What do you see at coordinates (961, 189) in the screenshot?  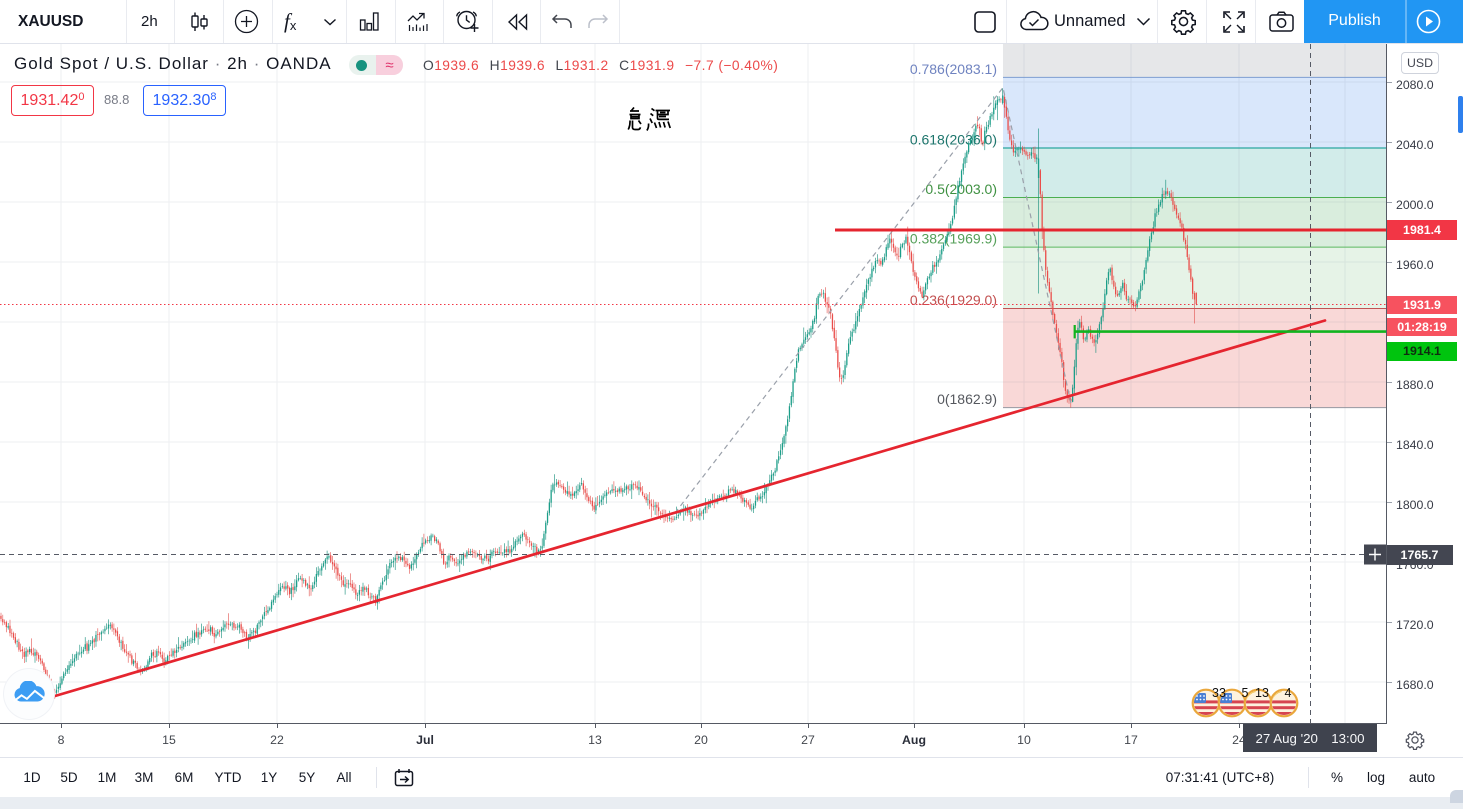 I see `svg-text: 0.5(2003.0)` at bounding box center [961, 189].